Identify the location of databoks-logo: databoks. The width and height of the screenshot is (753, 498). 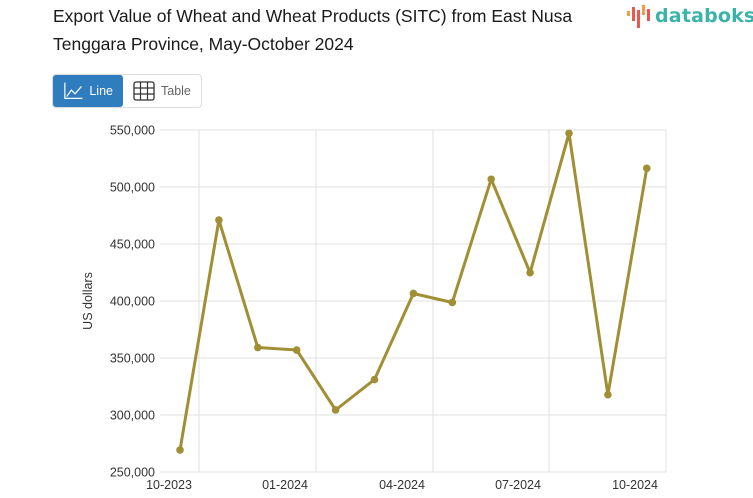
(689, 16).